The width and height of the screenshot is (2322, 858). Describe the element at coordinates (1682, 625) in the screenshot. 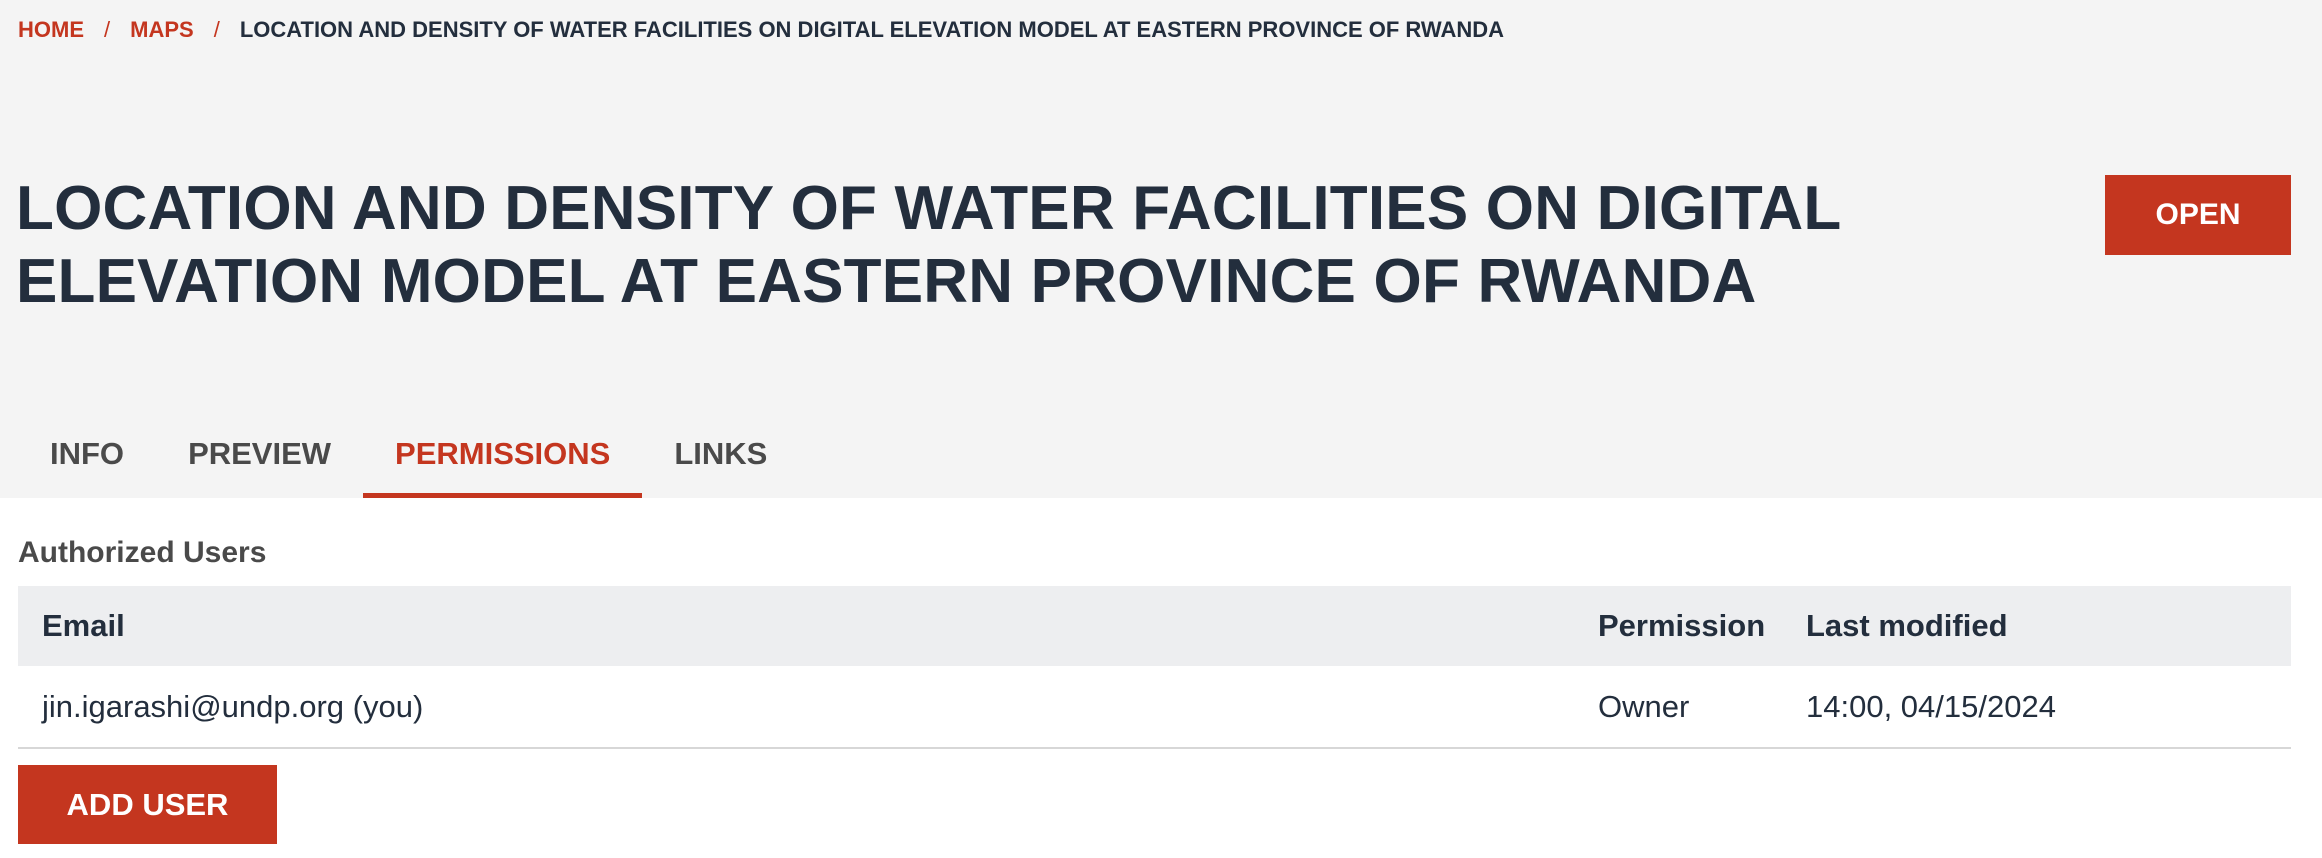

I see `column-header-permission: Permission` at that location.